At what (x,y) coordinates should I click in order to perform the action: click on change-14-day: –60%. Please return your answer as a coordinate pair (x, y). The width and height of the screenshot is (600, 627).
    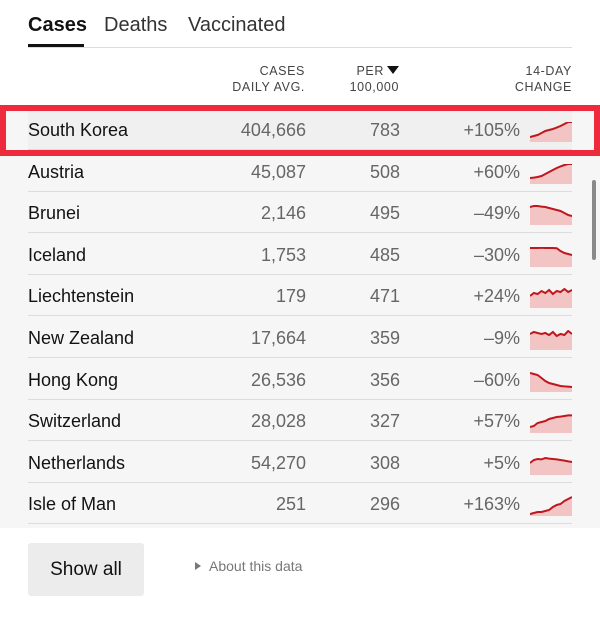
    Looking at the image, I should click on (496, 379).